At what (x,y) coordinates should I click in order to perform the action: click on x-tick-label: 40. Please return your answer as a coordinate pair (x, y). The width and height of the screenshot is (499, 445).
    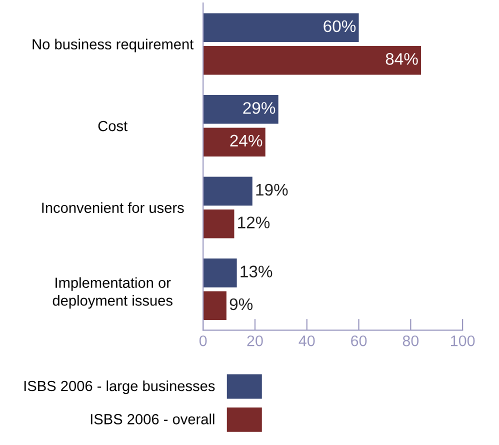
    Looking at the image, I should click on (306, 340).